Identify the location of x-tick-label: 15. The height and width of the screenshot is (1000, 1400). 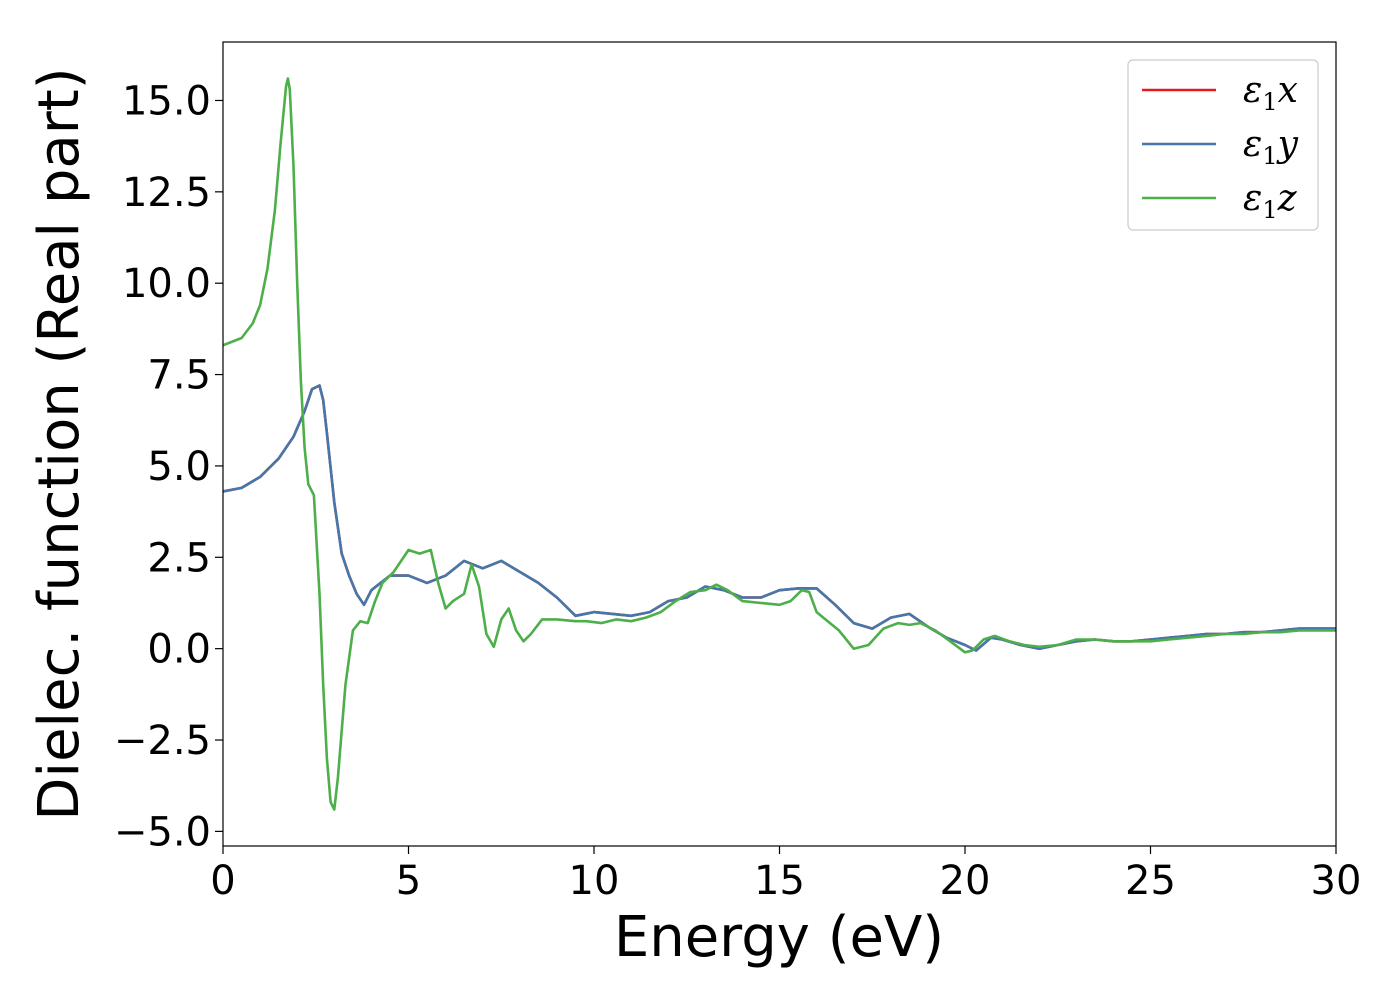
(779, 881).